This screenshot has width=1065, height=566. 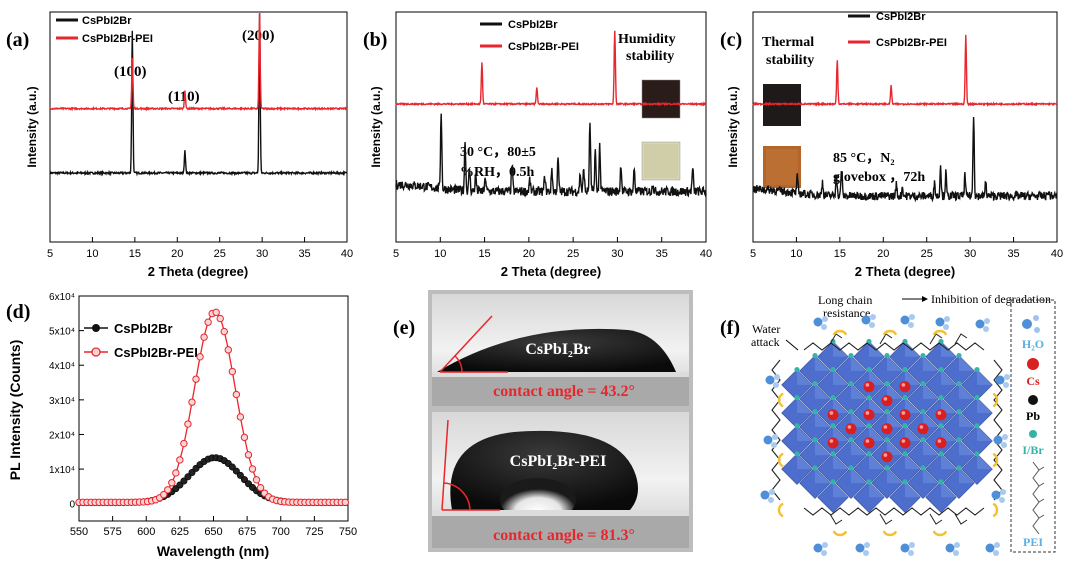 What do you see at coordinates (730, 328) in the screenshot?
I see `panel-label: (f)` at bounding box center [730, 328].